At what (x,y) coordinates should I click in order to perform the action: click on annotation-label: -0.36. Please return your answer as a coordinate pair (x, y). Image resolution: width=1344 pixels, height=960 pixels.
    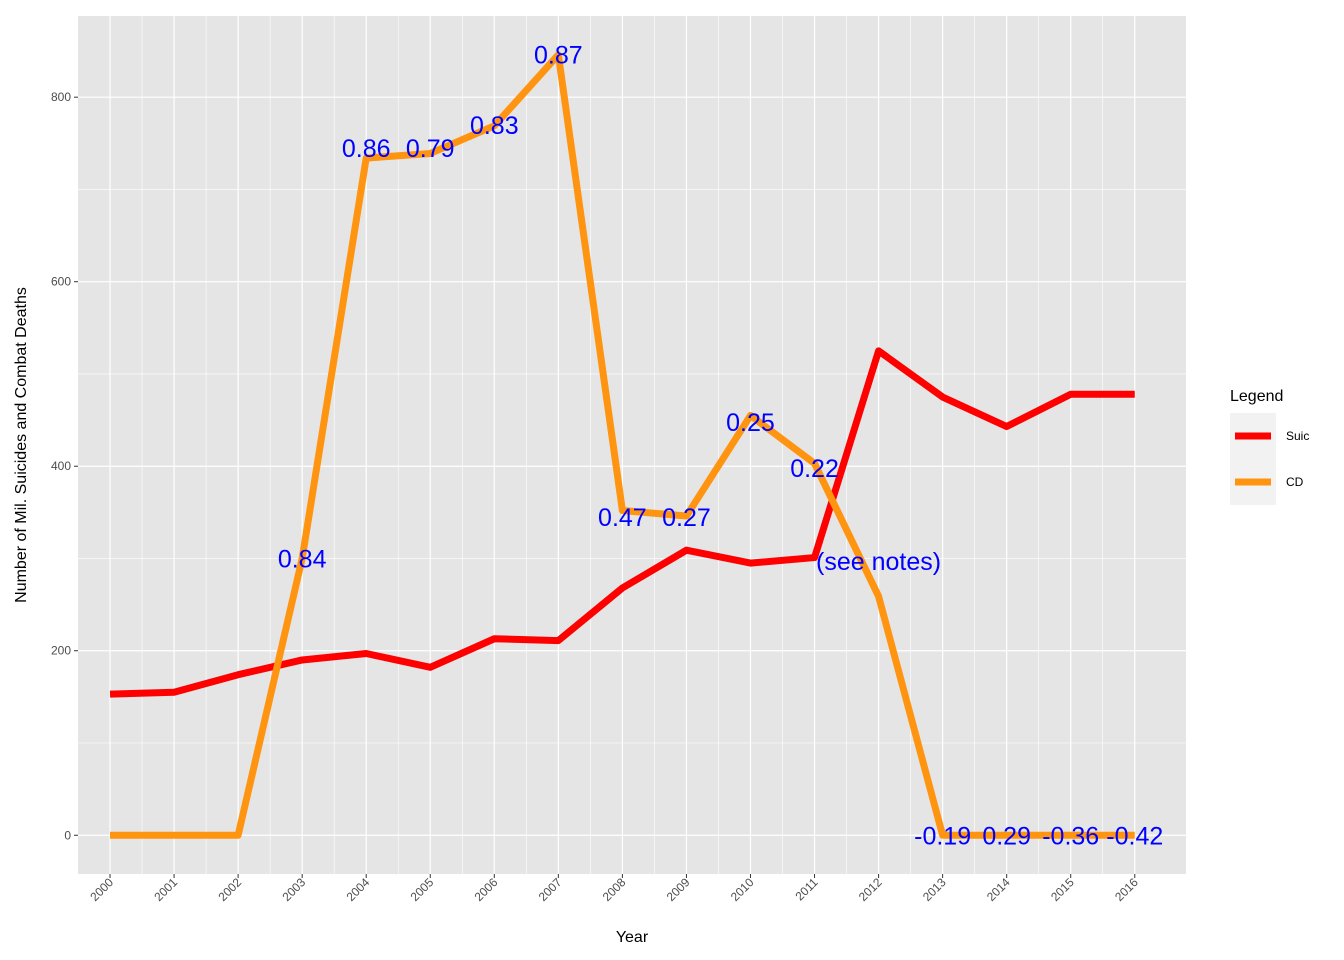
    Looking at the image, I should click on (1070, 836).